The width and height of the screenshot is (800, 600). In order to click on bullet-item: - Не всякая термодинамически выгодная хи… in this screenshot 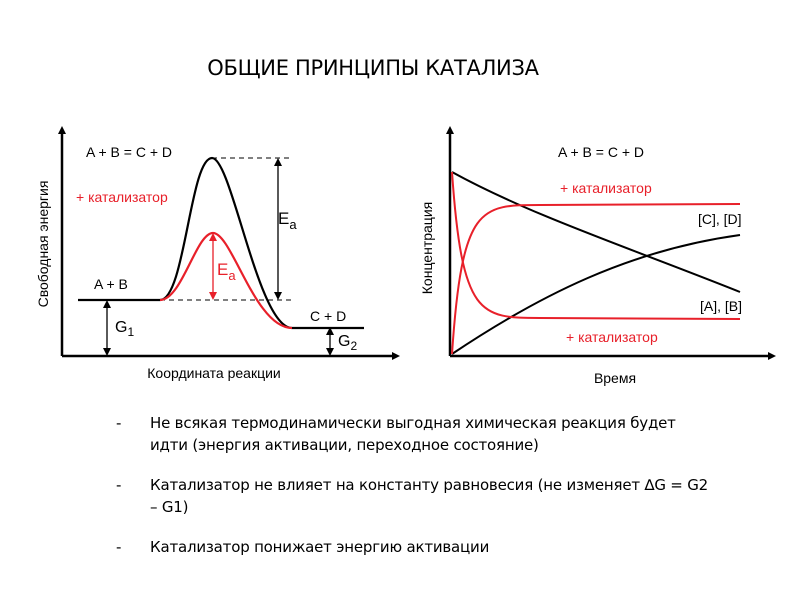, I will do `click(416, 434)`.